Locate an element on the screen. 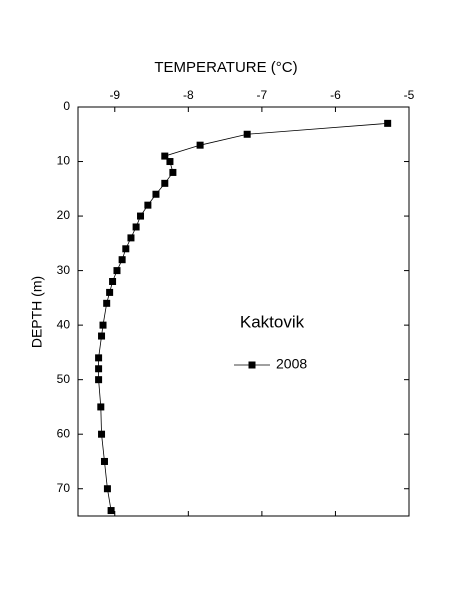 This screenshot has height=600, width=464. x-tick-label: -6 is located at coordinates (335, 95).